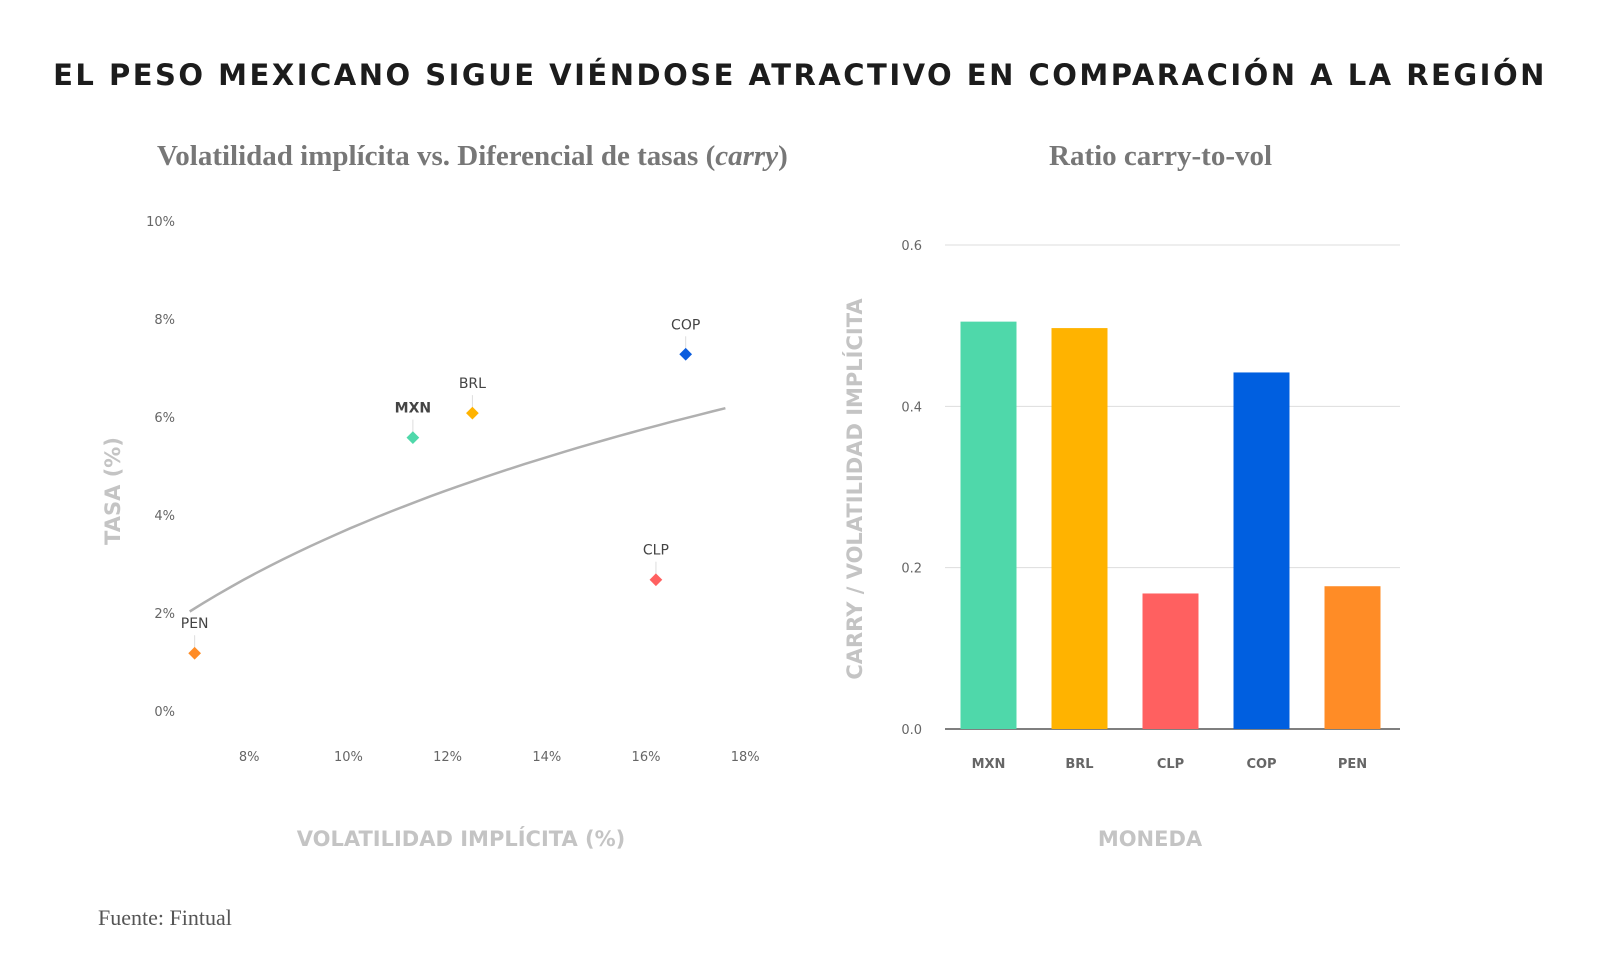  Describe the element at coordinates (461, 838) in the screenshot. I see `scatter-x-axis-title: VOLATILIDAD IMPLÍCITA (%)` at that location.